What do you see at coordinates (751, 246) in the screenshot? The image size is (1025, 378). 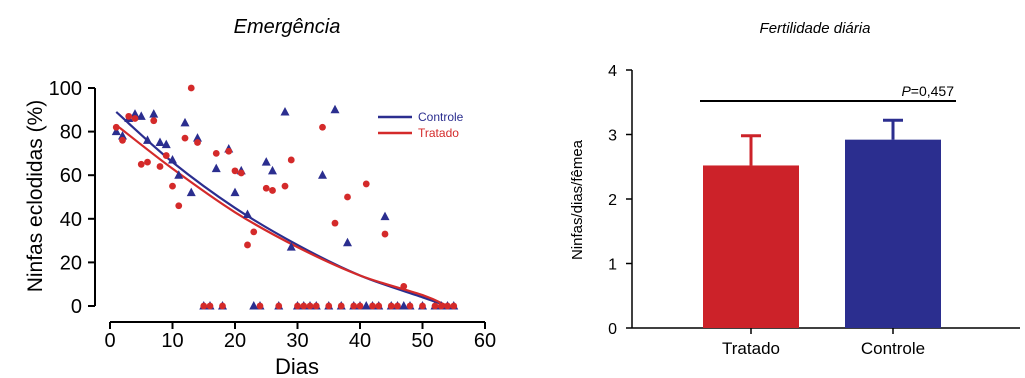 I see `bar-tratado` at bounding box center [751, 246].